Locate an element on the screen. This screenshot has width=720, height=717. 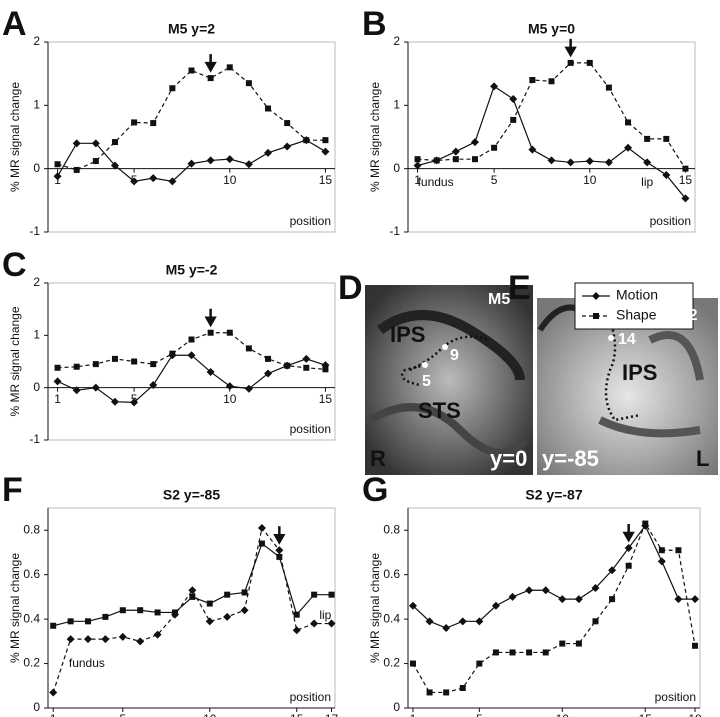
y-tick-label: 1 is located at coordinates (36, 335).